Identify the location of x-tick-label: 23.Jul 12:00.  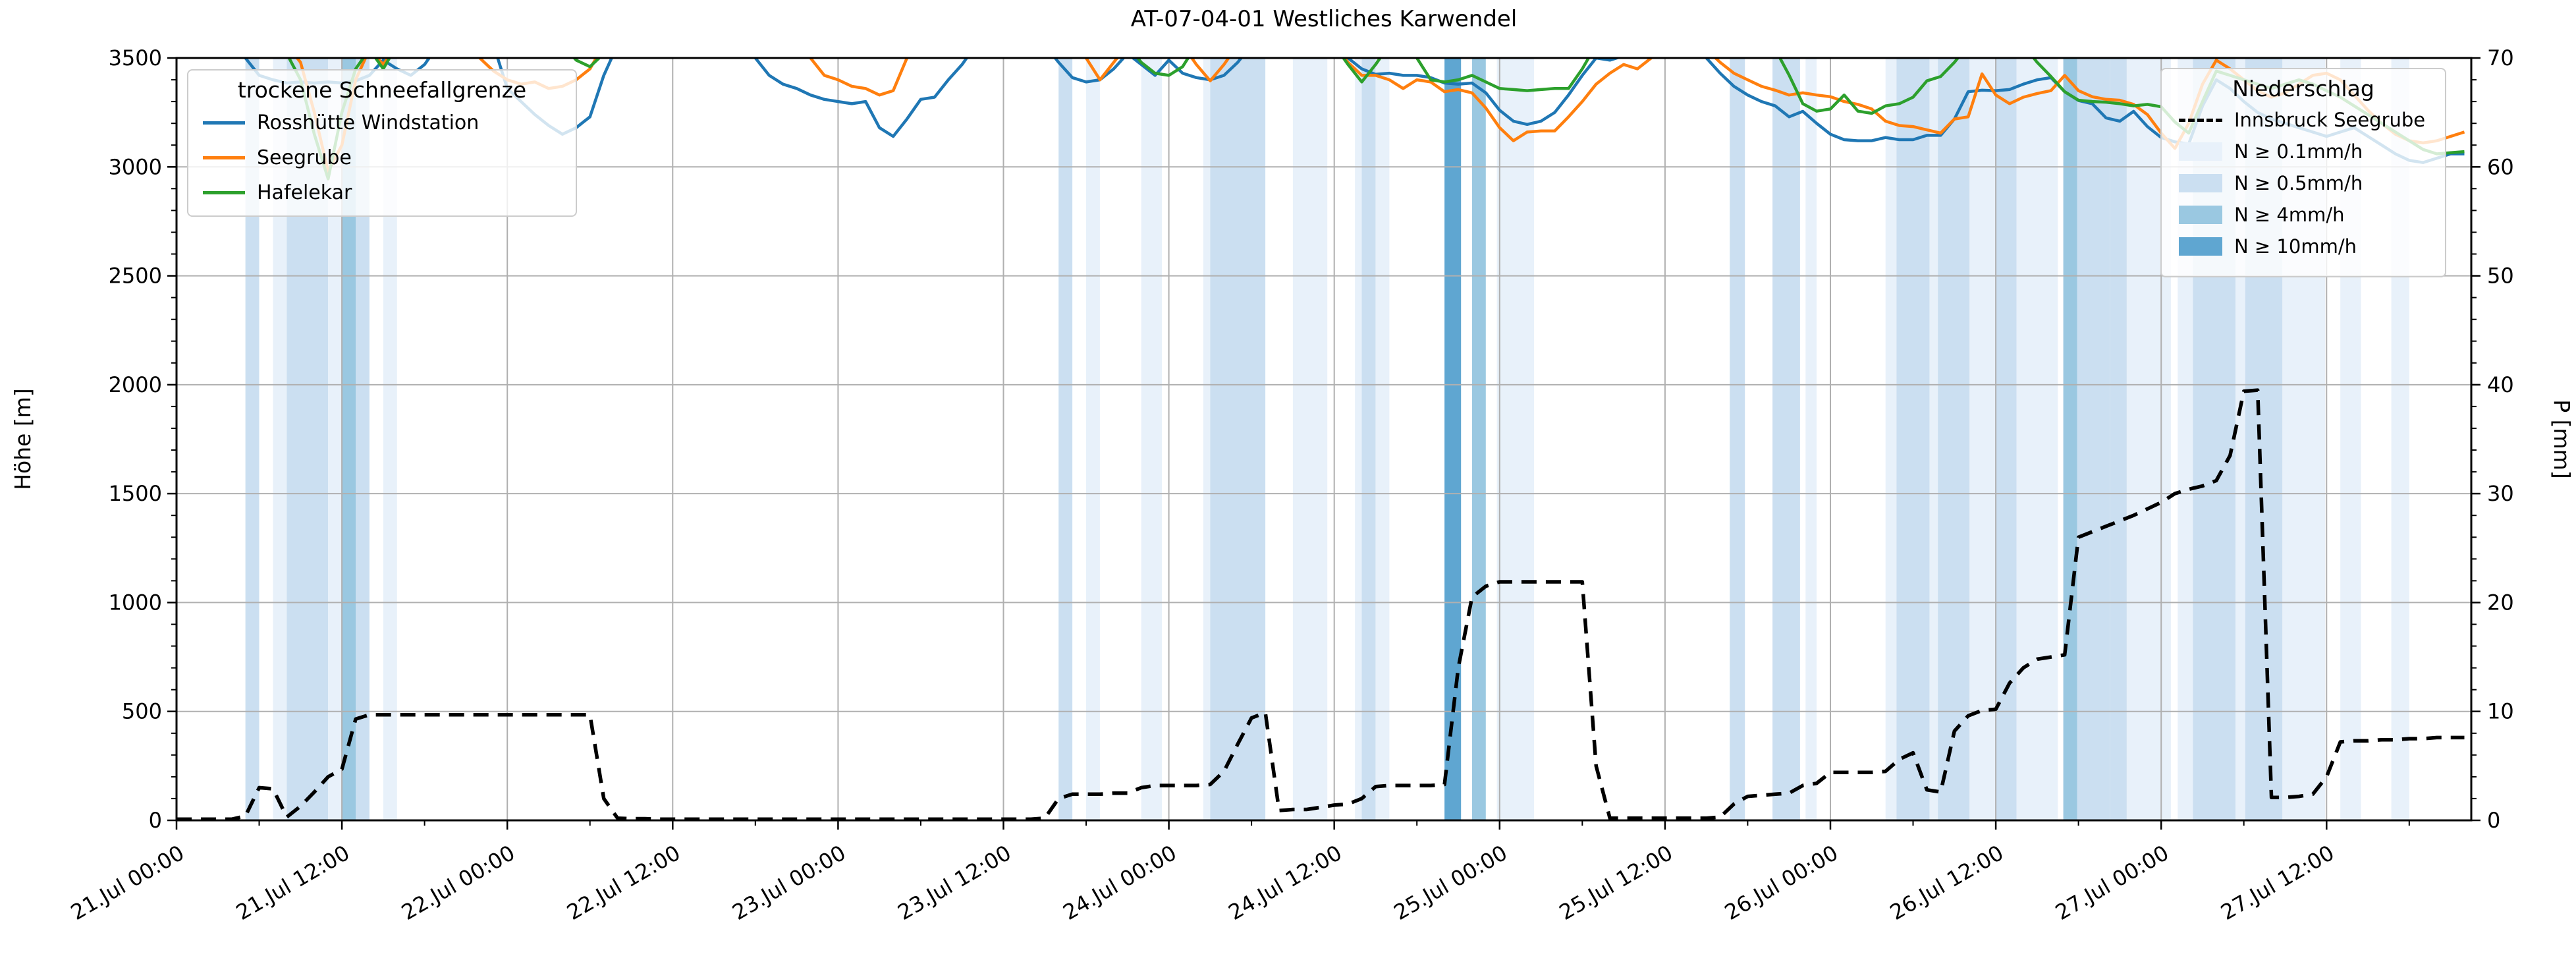
(954, 883).